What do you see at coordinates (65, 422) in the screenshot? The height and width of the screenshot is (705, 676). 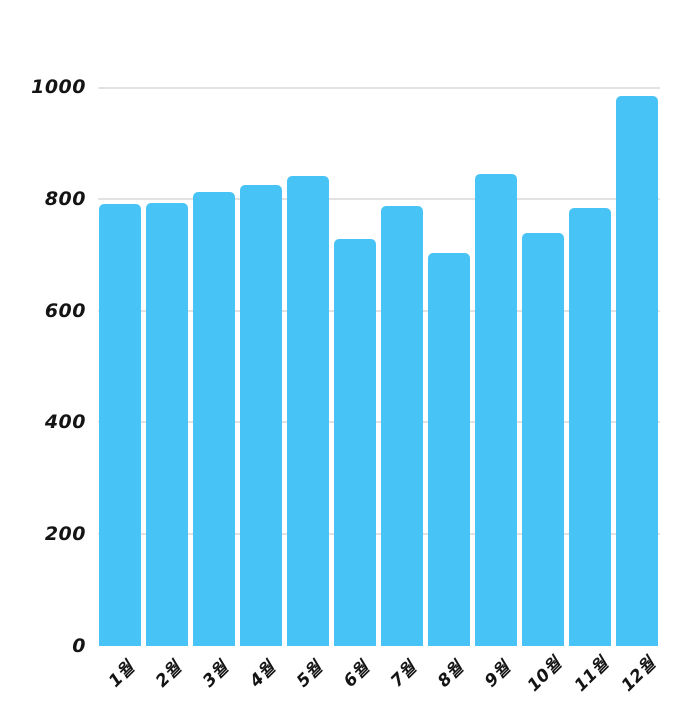 I see `y-tick-label-400: 400` at bounding box center [65, 422].